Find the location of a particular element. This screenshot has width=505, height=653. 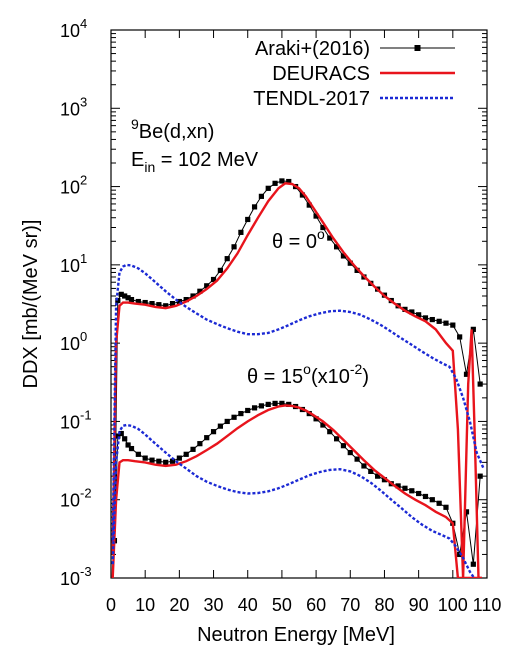

x-tick-label: 40 is located at coordinates (248, 605).